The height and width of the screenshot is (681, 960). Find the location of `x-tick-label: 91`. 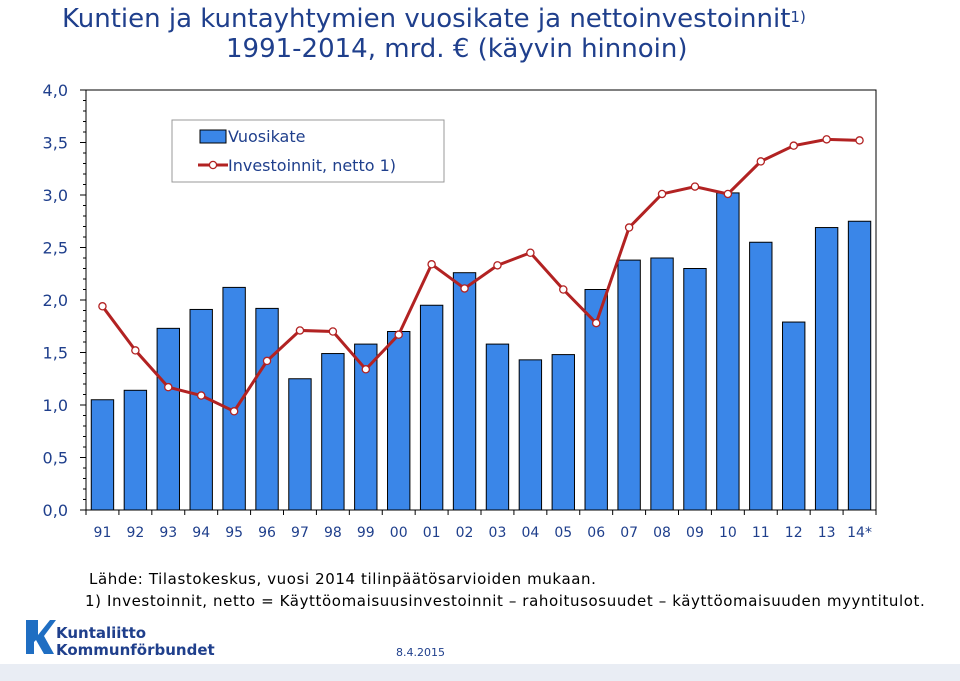

x-tick-label: 91 is located at coordinates (103, 533).